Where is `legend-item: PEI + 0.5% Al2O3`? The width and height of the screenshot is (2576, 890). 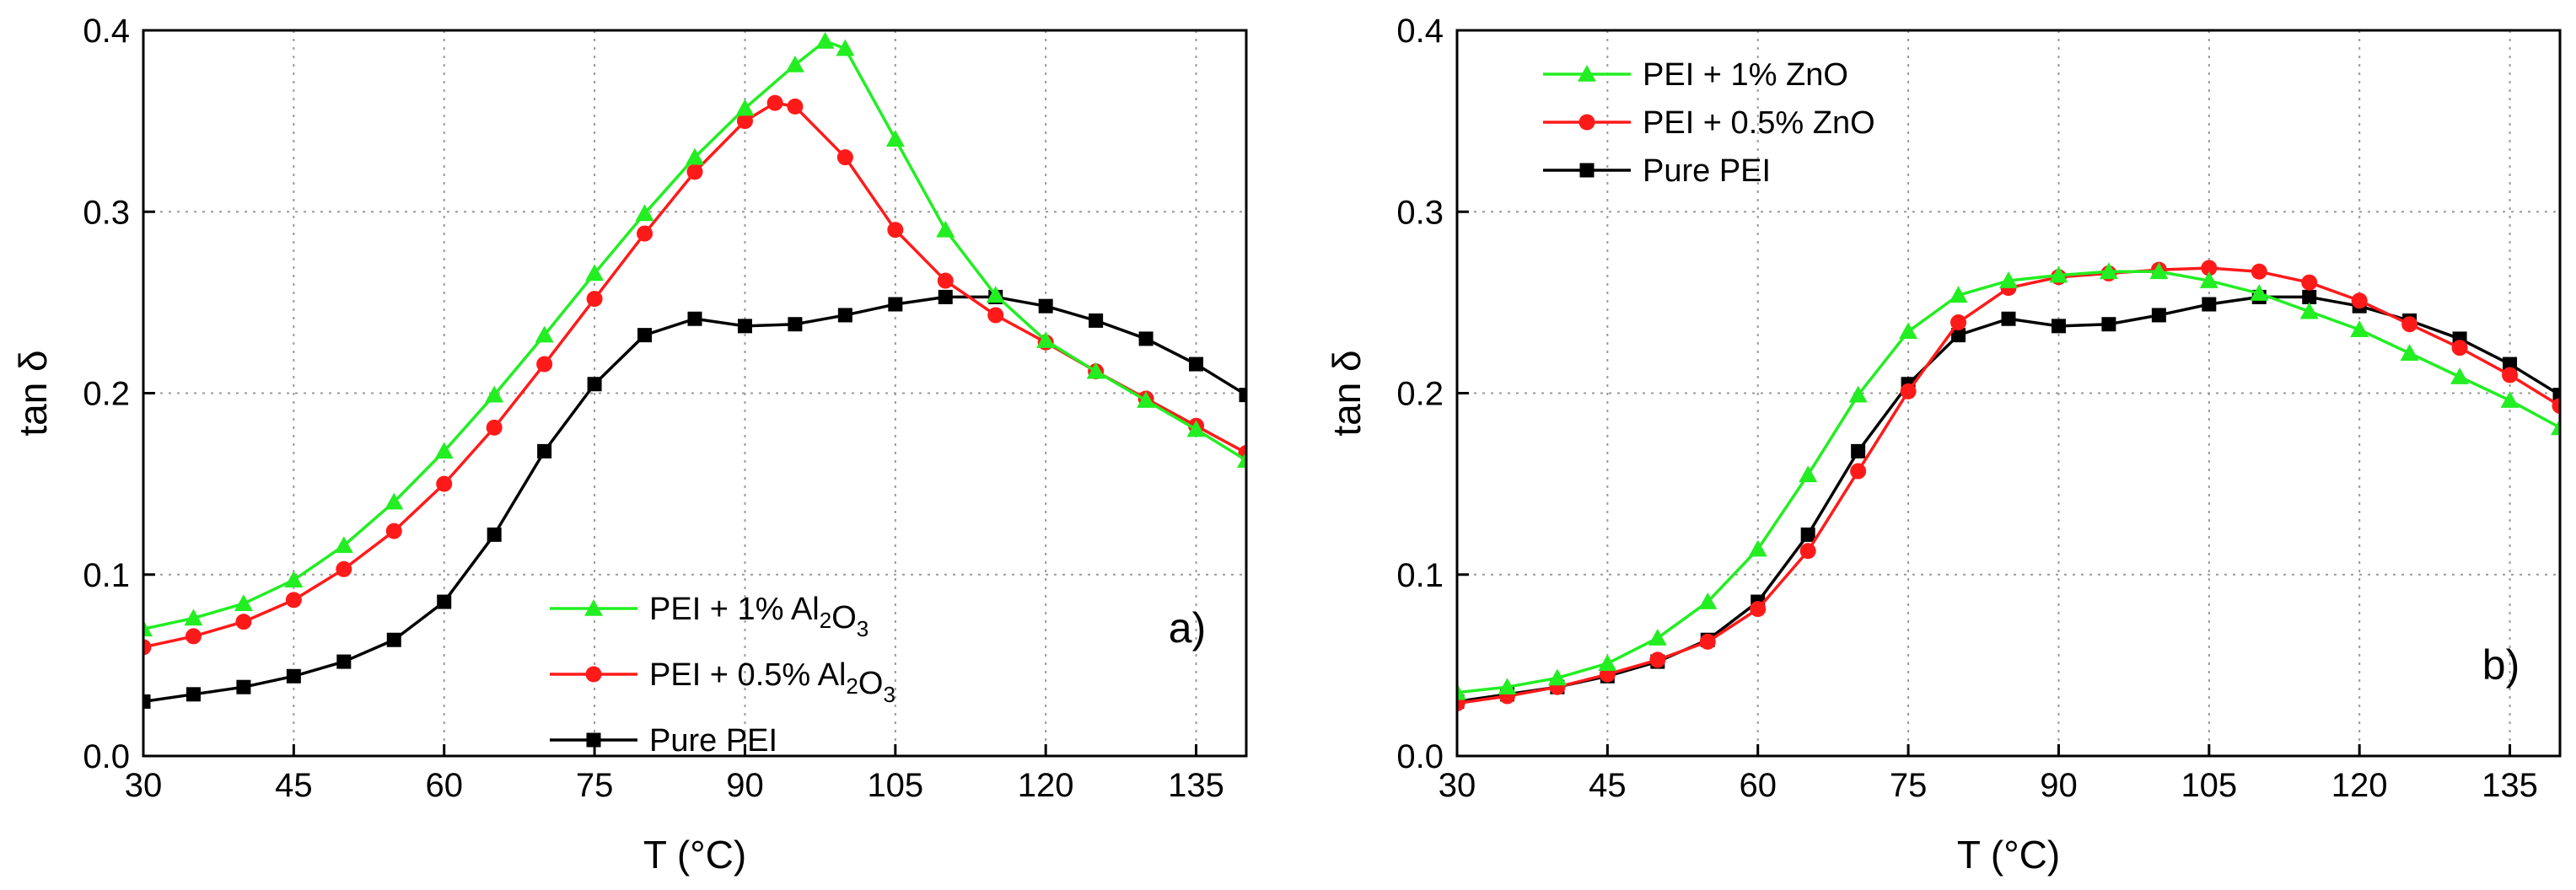
legend-item: PEI + 0.5% Al2O3 is located at coordinates (722, 682).